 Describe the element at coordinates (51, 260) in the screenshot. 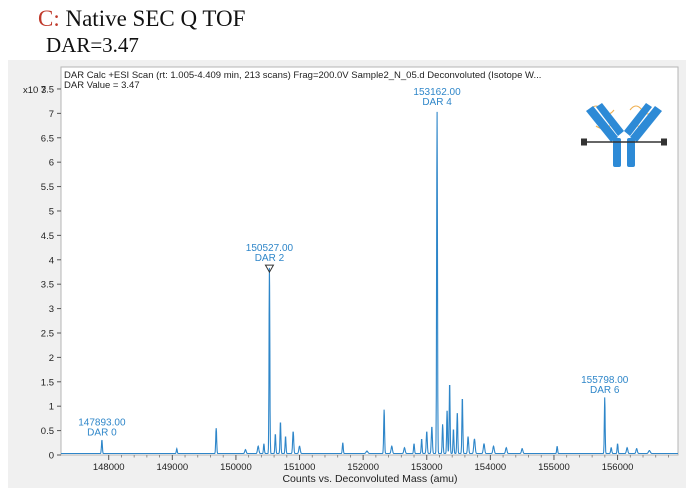

I see `y-tick-label: 4` at that location.